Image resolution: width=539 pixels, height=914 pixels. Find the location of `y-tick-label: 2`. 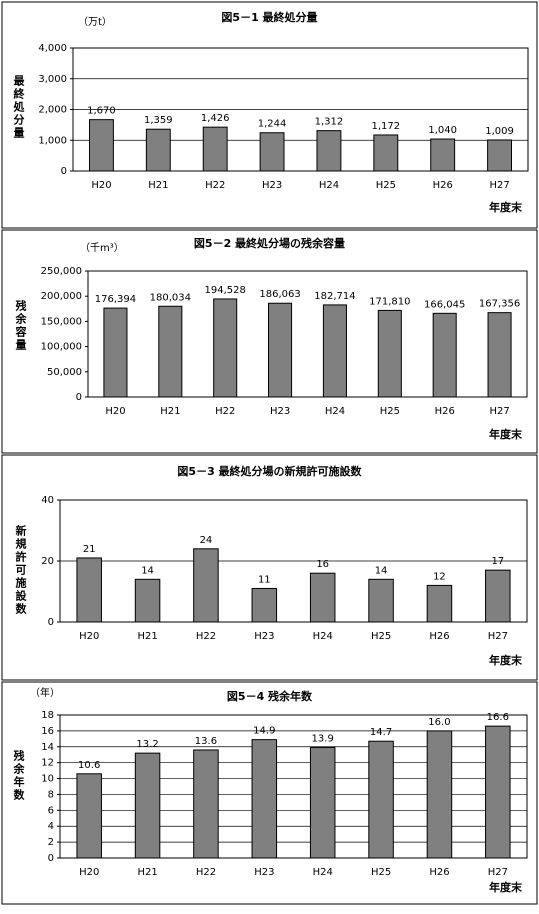

y-tick-label: 2 is located at coordinates (51, 842).